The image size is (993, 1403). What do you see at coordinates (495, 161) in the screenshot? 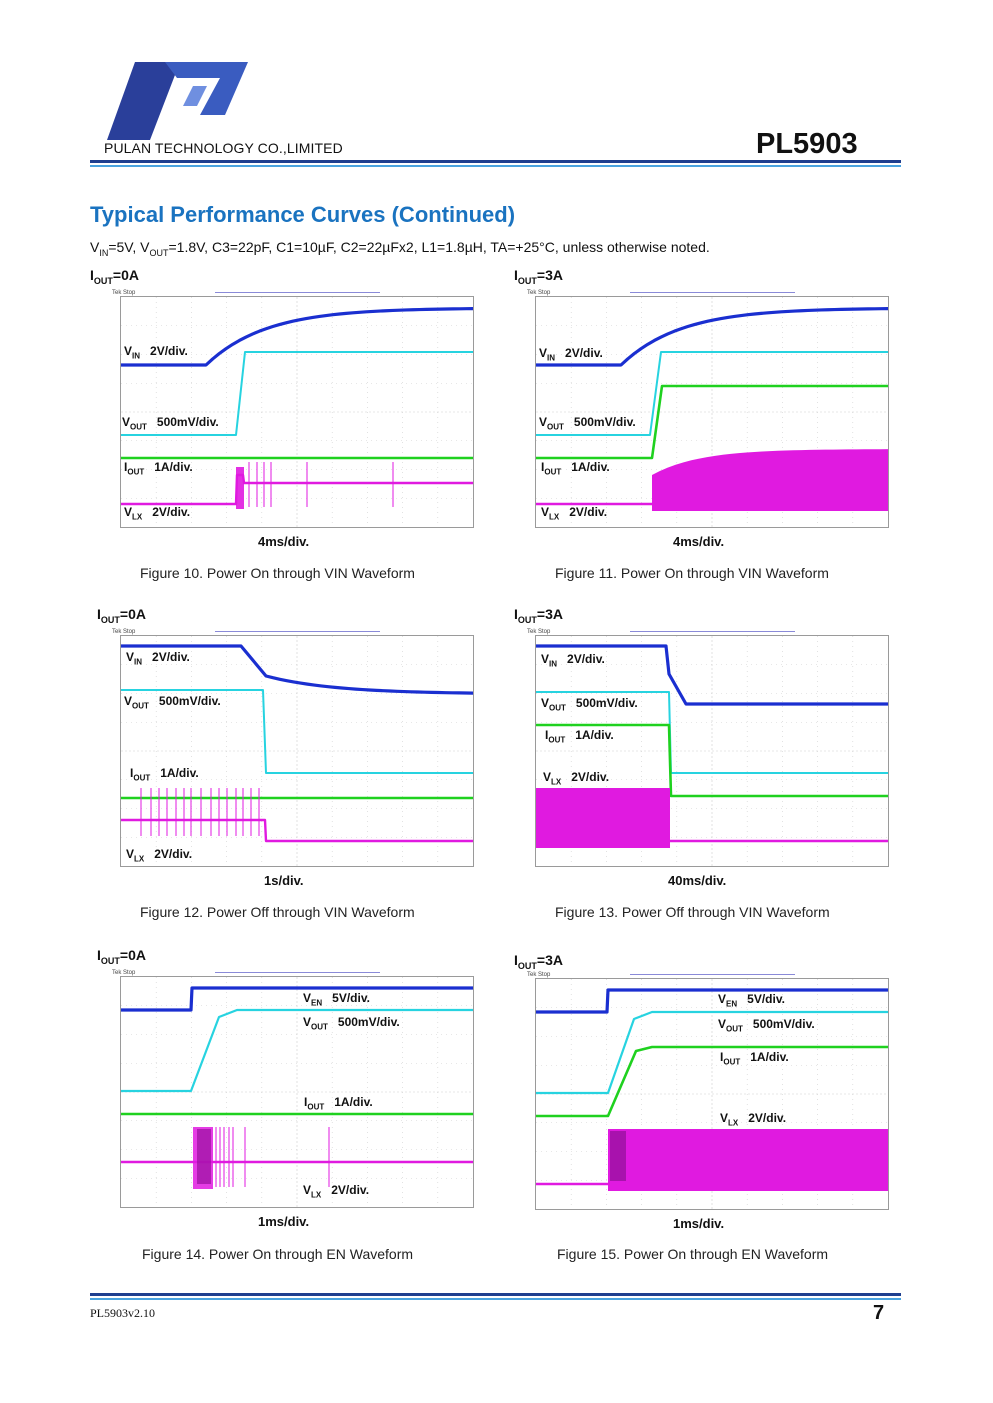
I see `header-rule` at bounding box center [495, 161].